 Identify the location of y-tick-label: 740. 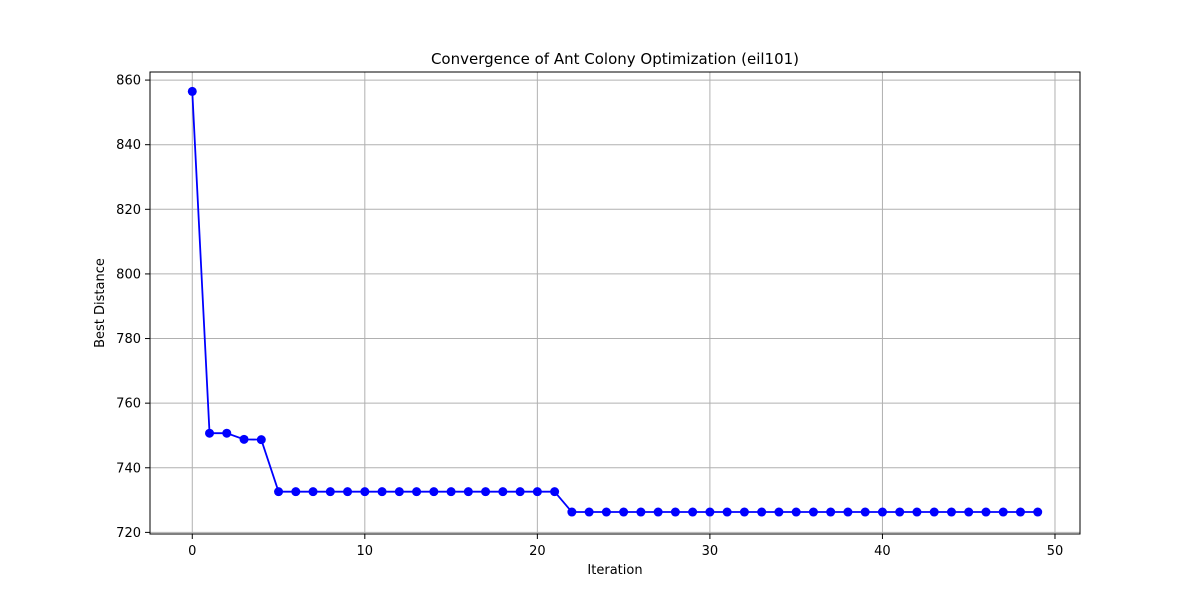
(128, 468).